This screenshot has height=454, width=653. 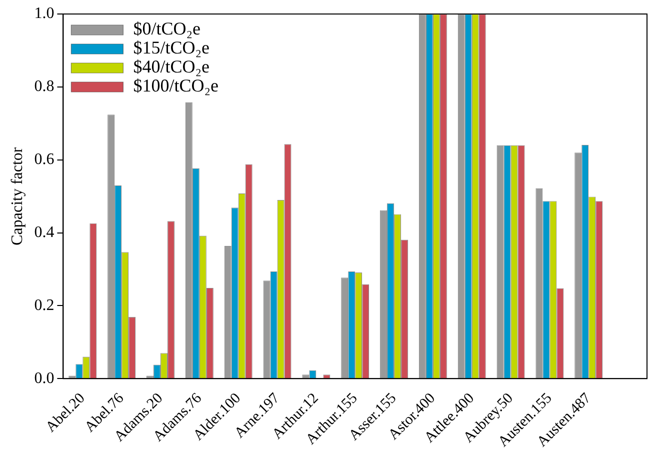 What do you see at coordinates (171, 66) in the screenshot?
I see `legend-label: $40/tCO₂e` at bounding box center [171, 66].